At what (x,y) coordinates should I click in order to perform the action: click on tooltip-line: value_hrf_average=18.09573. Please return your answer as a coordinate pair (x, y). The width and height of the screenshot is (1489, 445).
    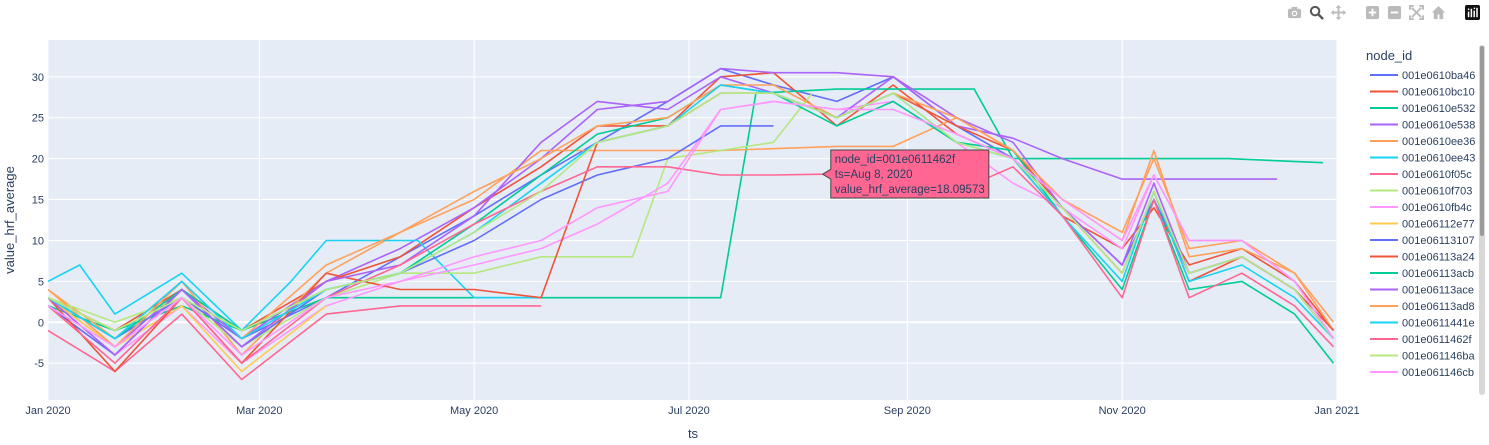
    Looking at the image, I should click on (910, 190).